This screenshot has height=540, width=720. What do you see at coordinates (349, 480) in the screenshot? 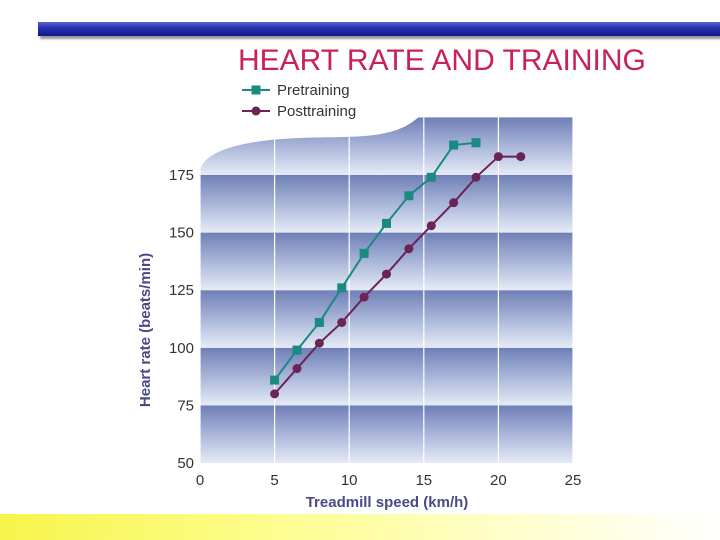
I see `x-tick-label: 10` at bounding box center [349, 480].